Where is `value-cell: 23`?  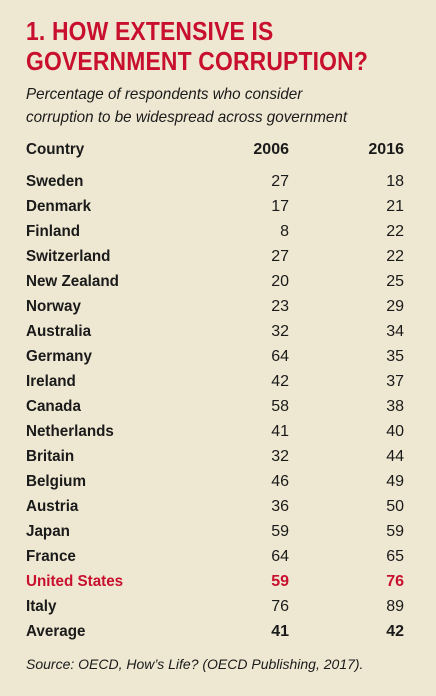 value-cell: 23 is located at coordinates (280, 306).